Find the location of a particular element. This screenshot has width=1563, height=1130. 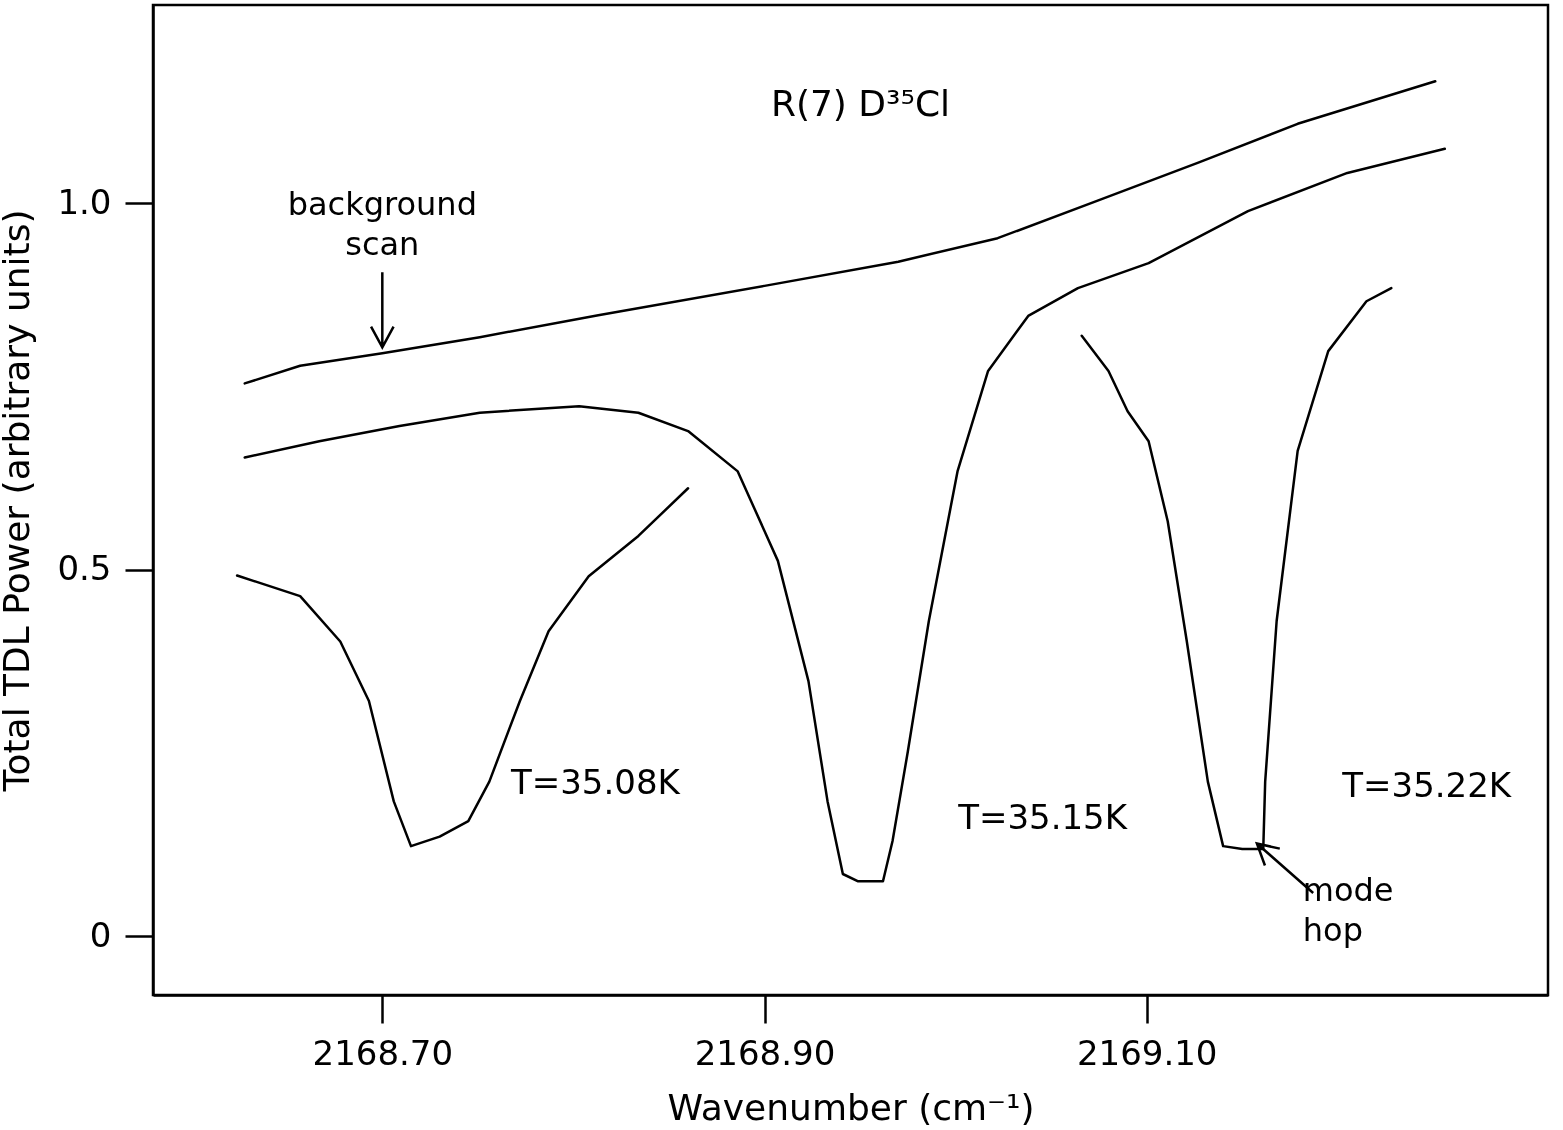

annotation: background scan is located at coordinates (382, 224).